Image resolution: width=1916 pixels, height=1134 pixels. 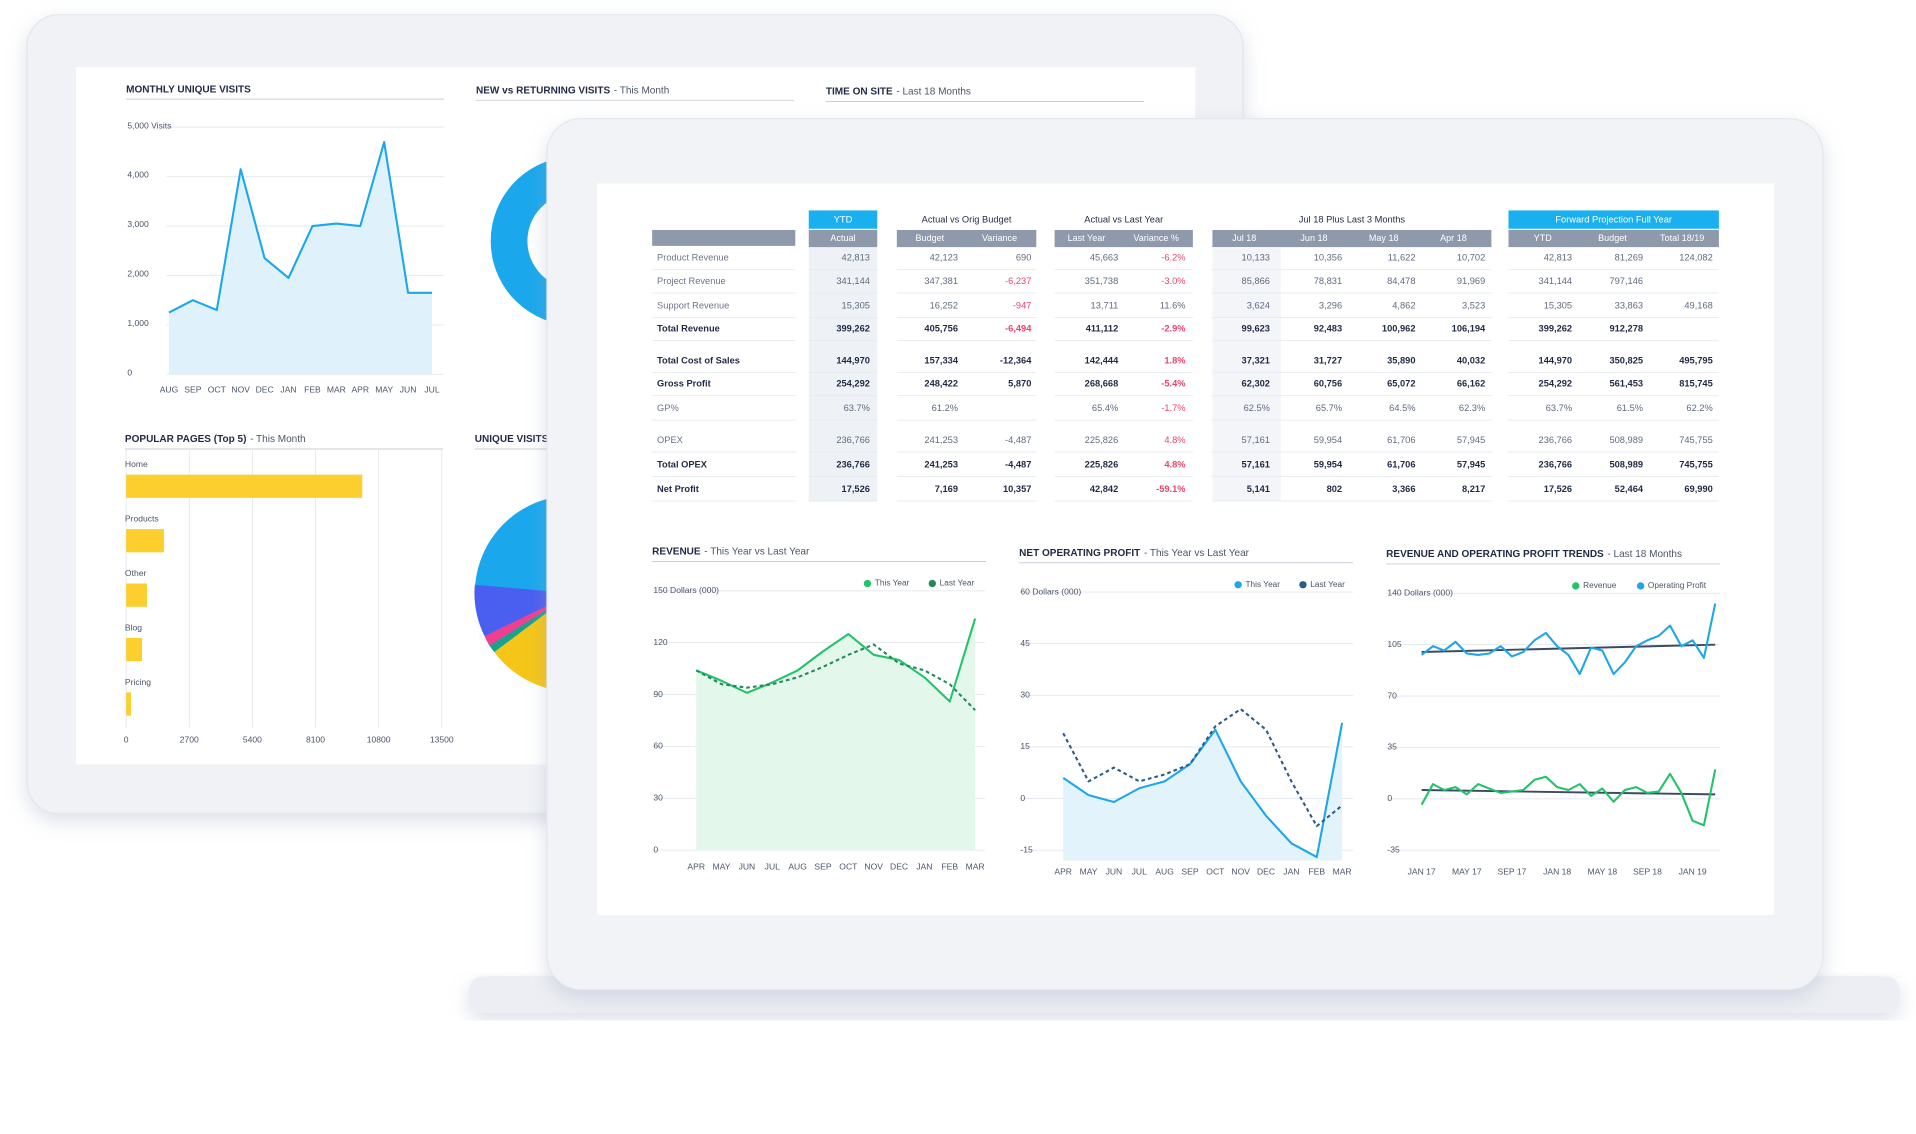 What do you see at coordinates (138, 224) in the screenshot?
I see `y-tick-label: 3,000` at bounding box center [138, 224].